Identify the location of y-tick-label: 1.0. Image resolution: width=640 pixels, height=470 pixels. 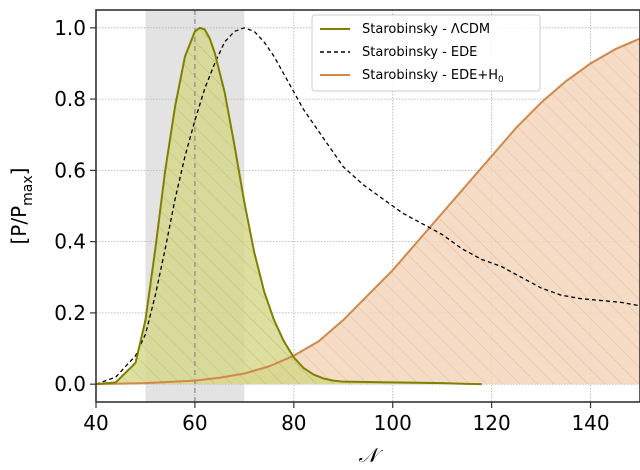
(70, 28).